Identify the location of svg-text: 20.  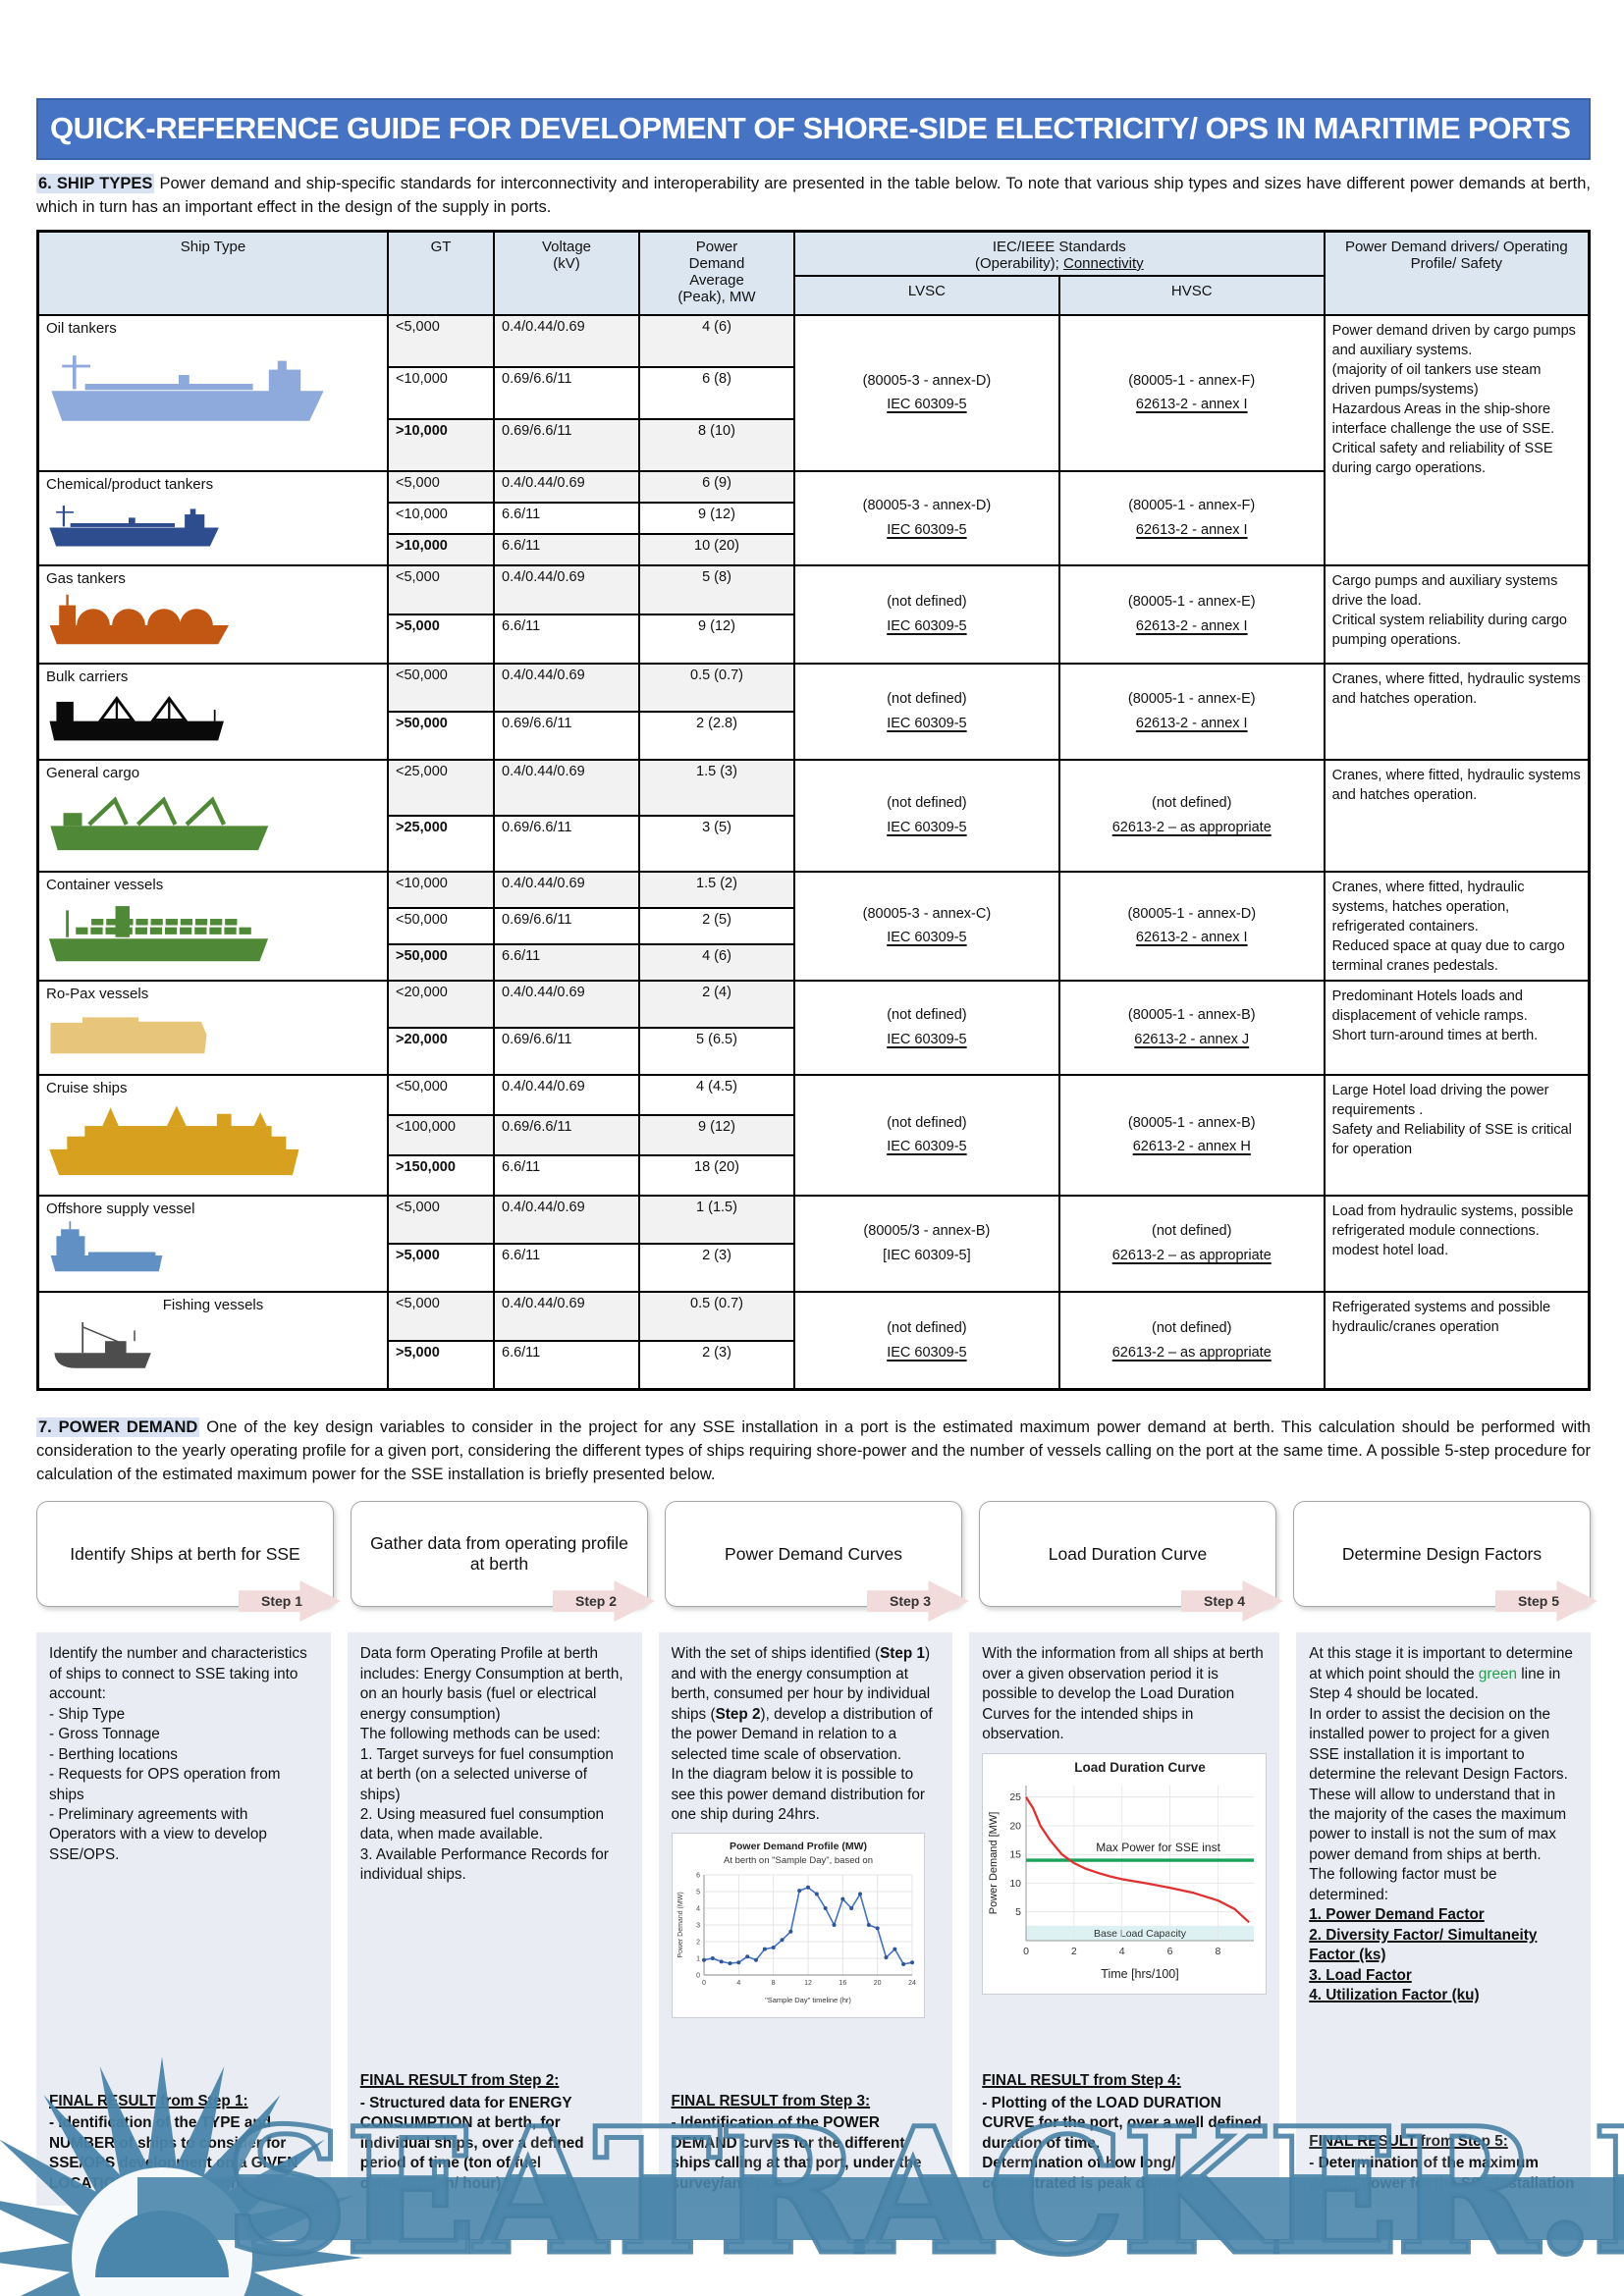
(1016, 1826).